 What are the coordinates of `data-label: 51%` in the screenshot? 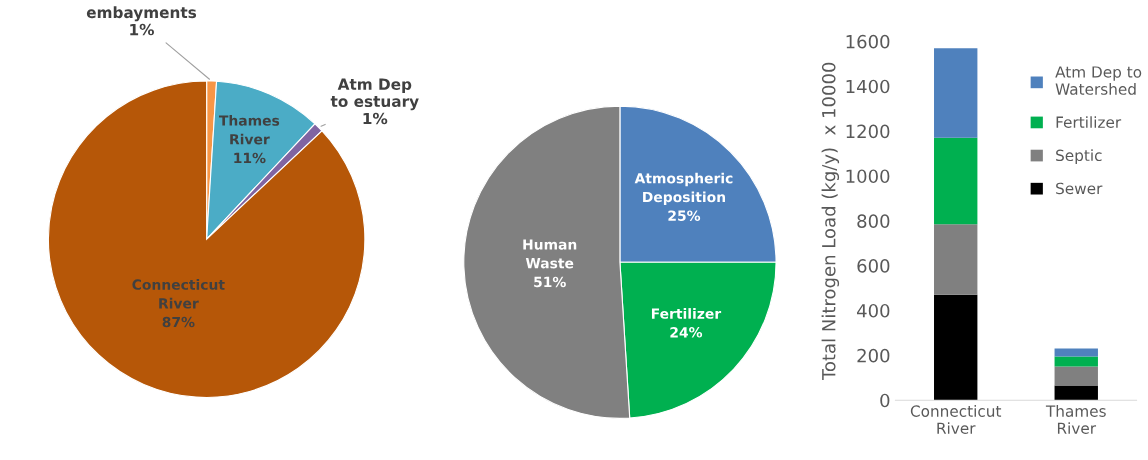 It's located at (550, 282).